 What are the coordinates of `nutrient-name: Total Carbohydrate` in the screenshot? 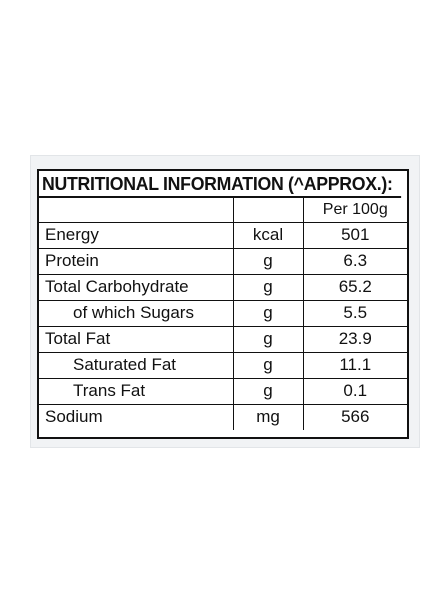 It's located at (136, 287).